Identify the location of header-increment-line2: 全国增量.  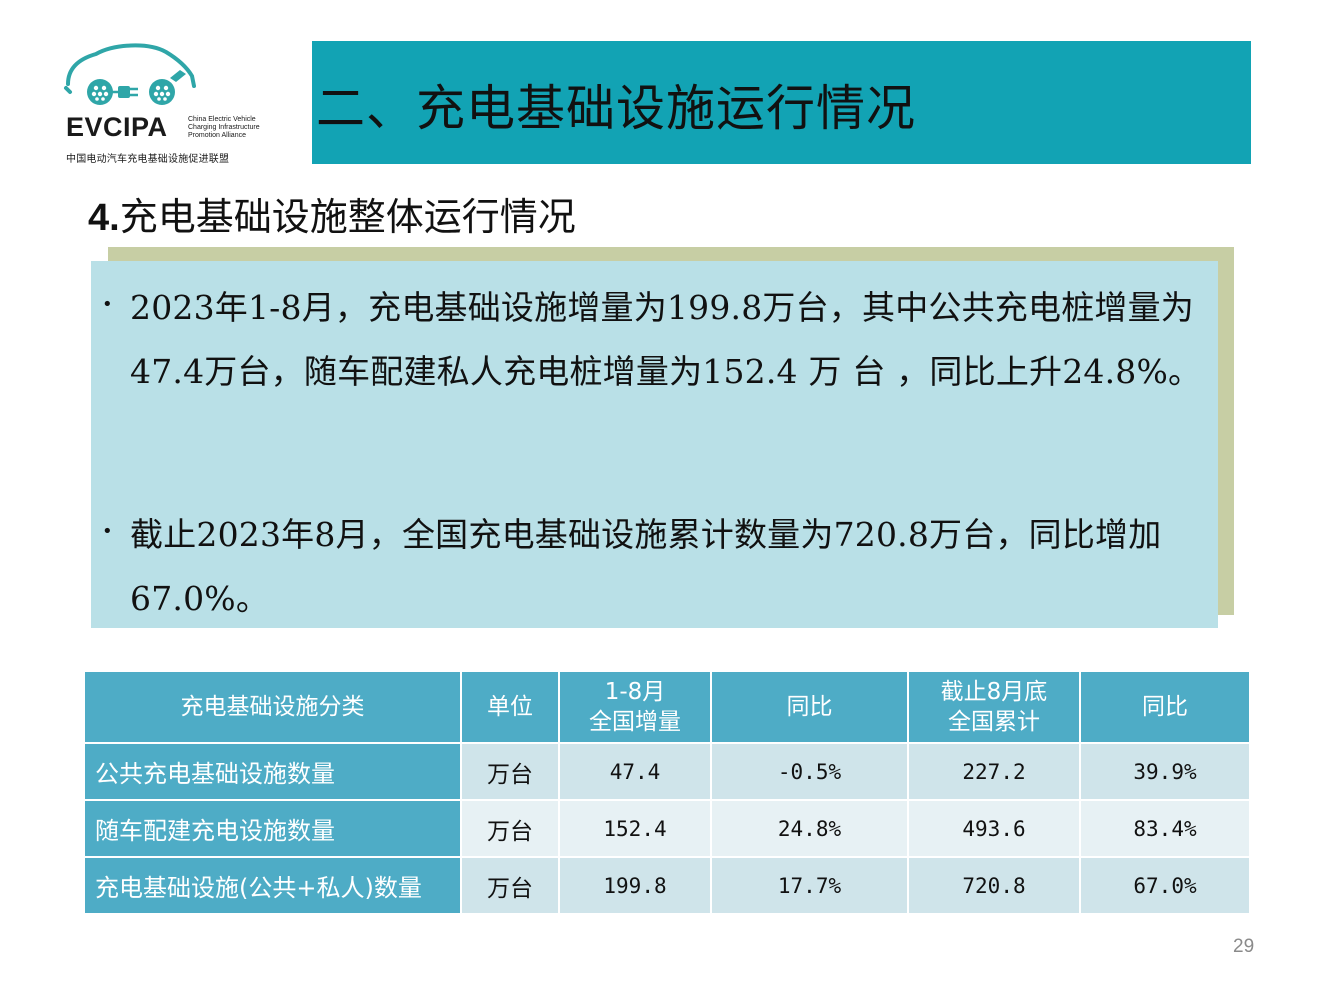
(635, 722).